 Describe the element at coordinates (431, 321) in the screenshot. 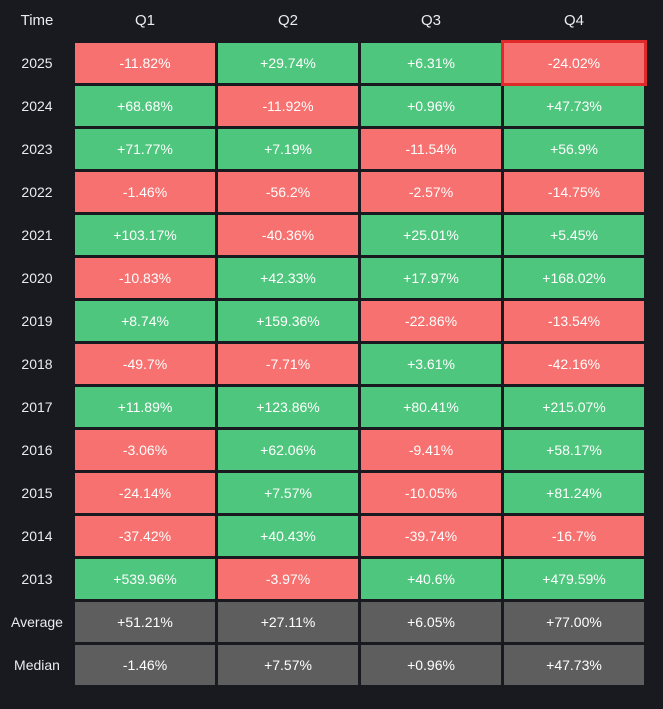

I see `return-cell: -22.86%` at that location.